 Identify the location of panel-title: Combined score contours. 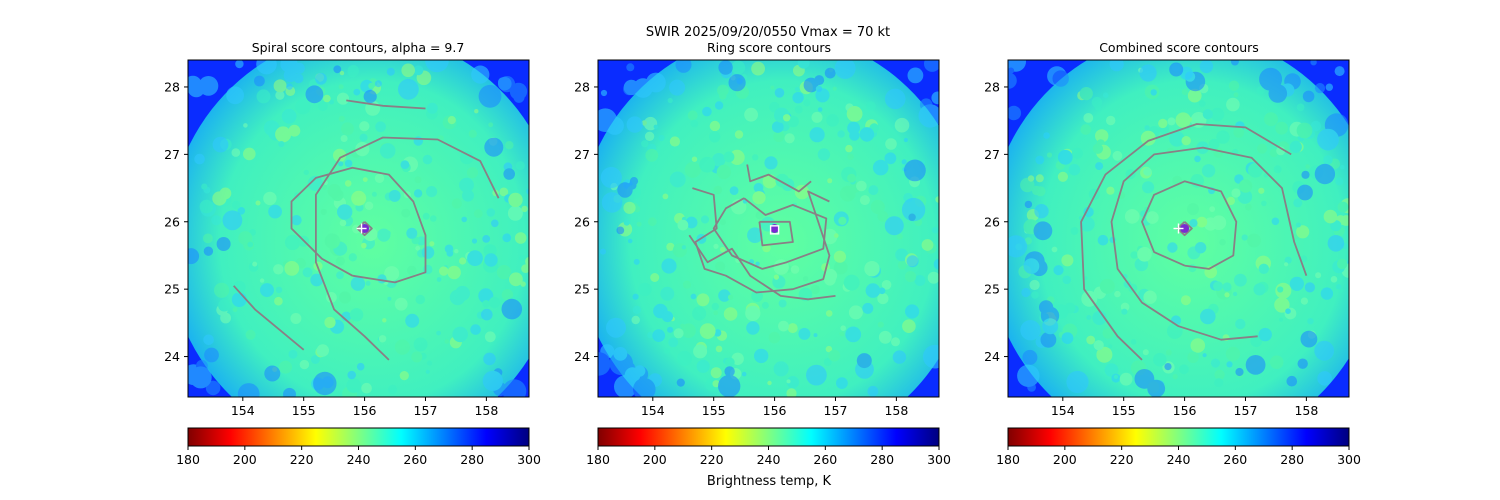
(1179, 47).